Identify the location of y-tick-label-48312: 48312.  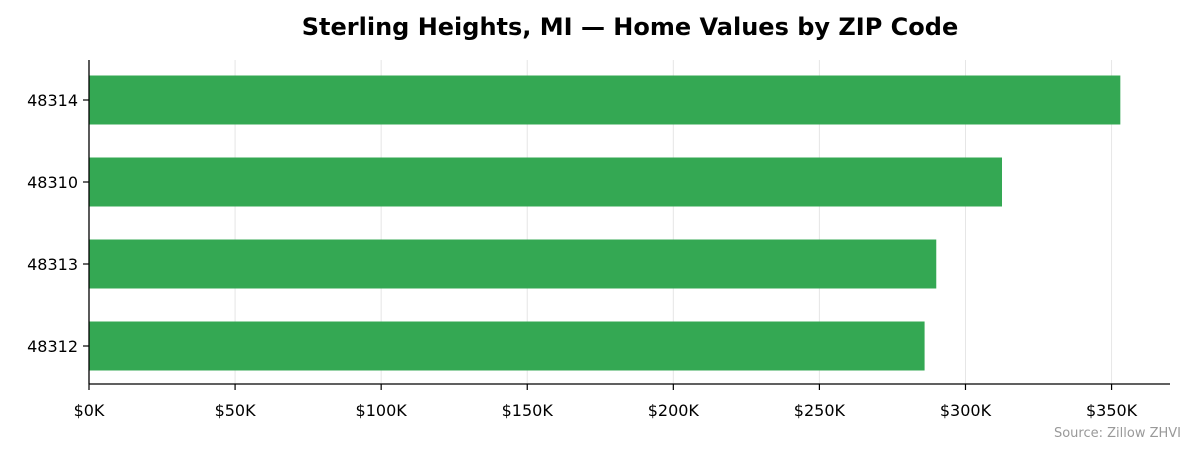
(52, 346).